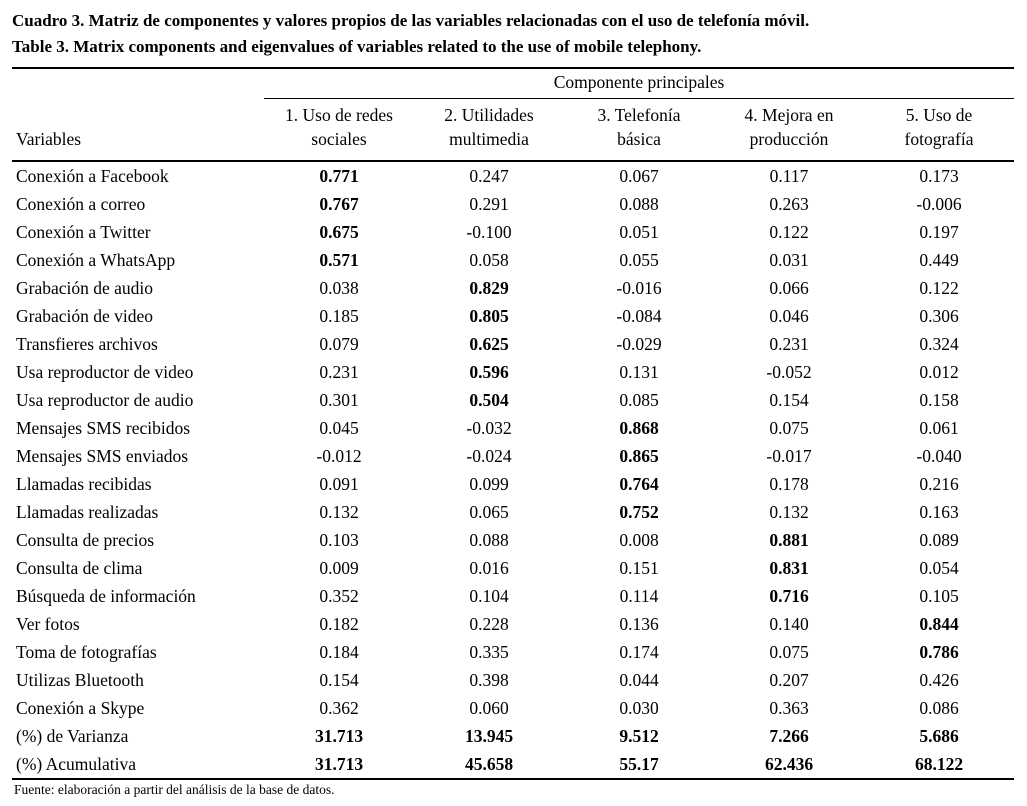 This screenshot has width=1027, height=806. I want to click on value-cell: 0.066, so click(789, 288).